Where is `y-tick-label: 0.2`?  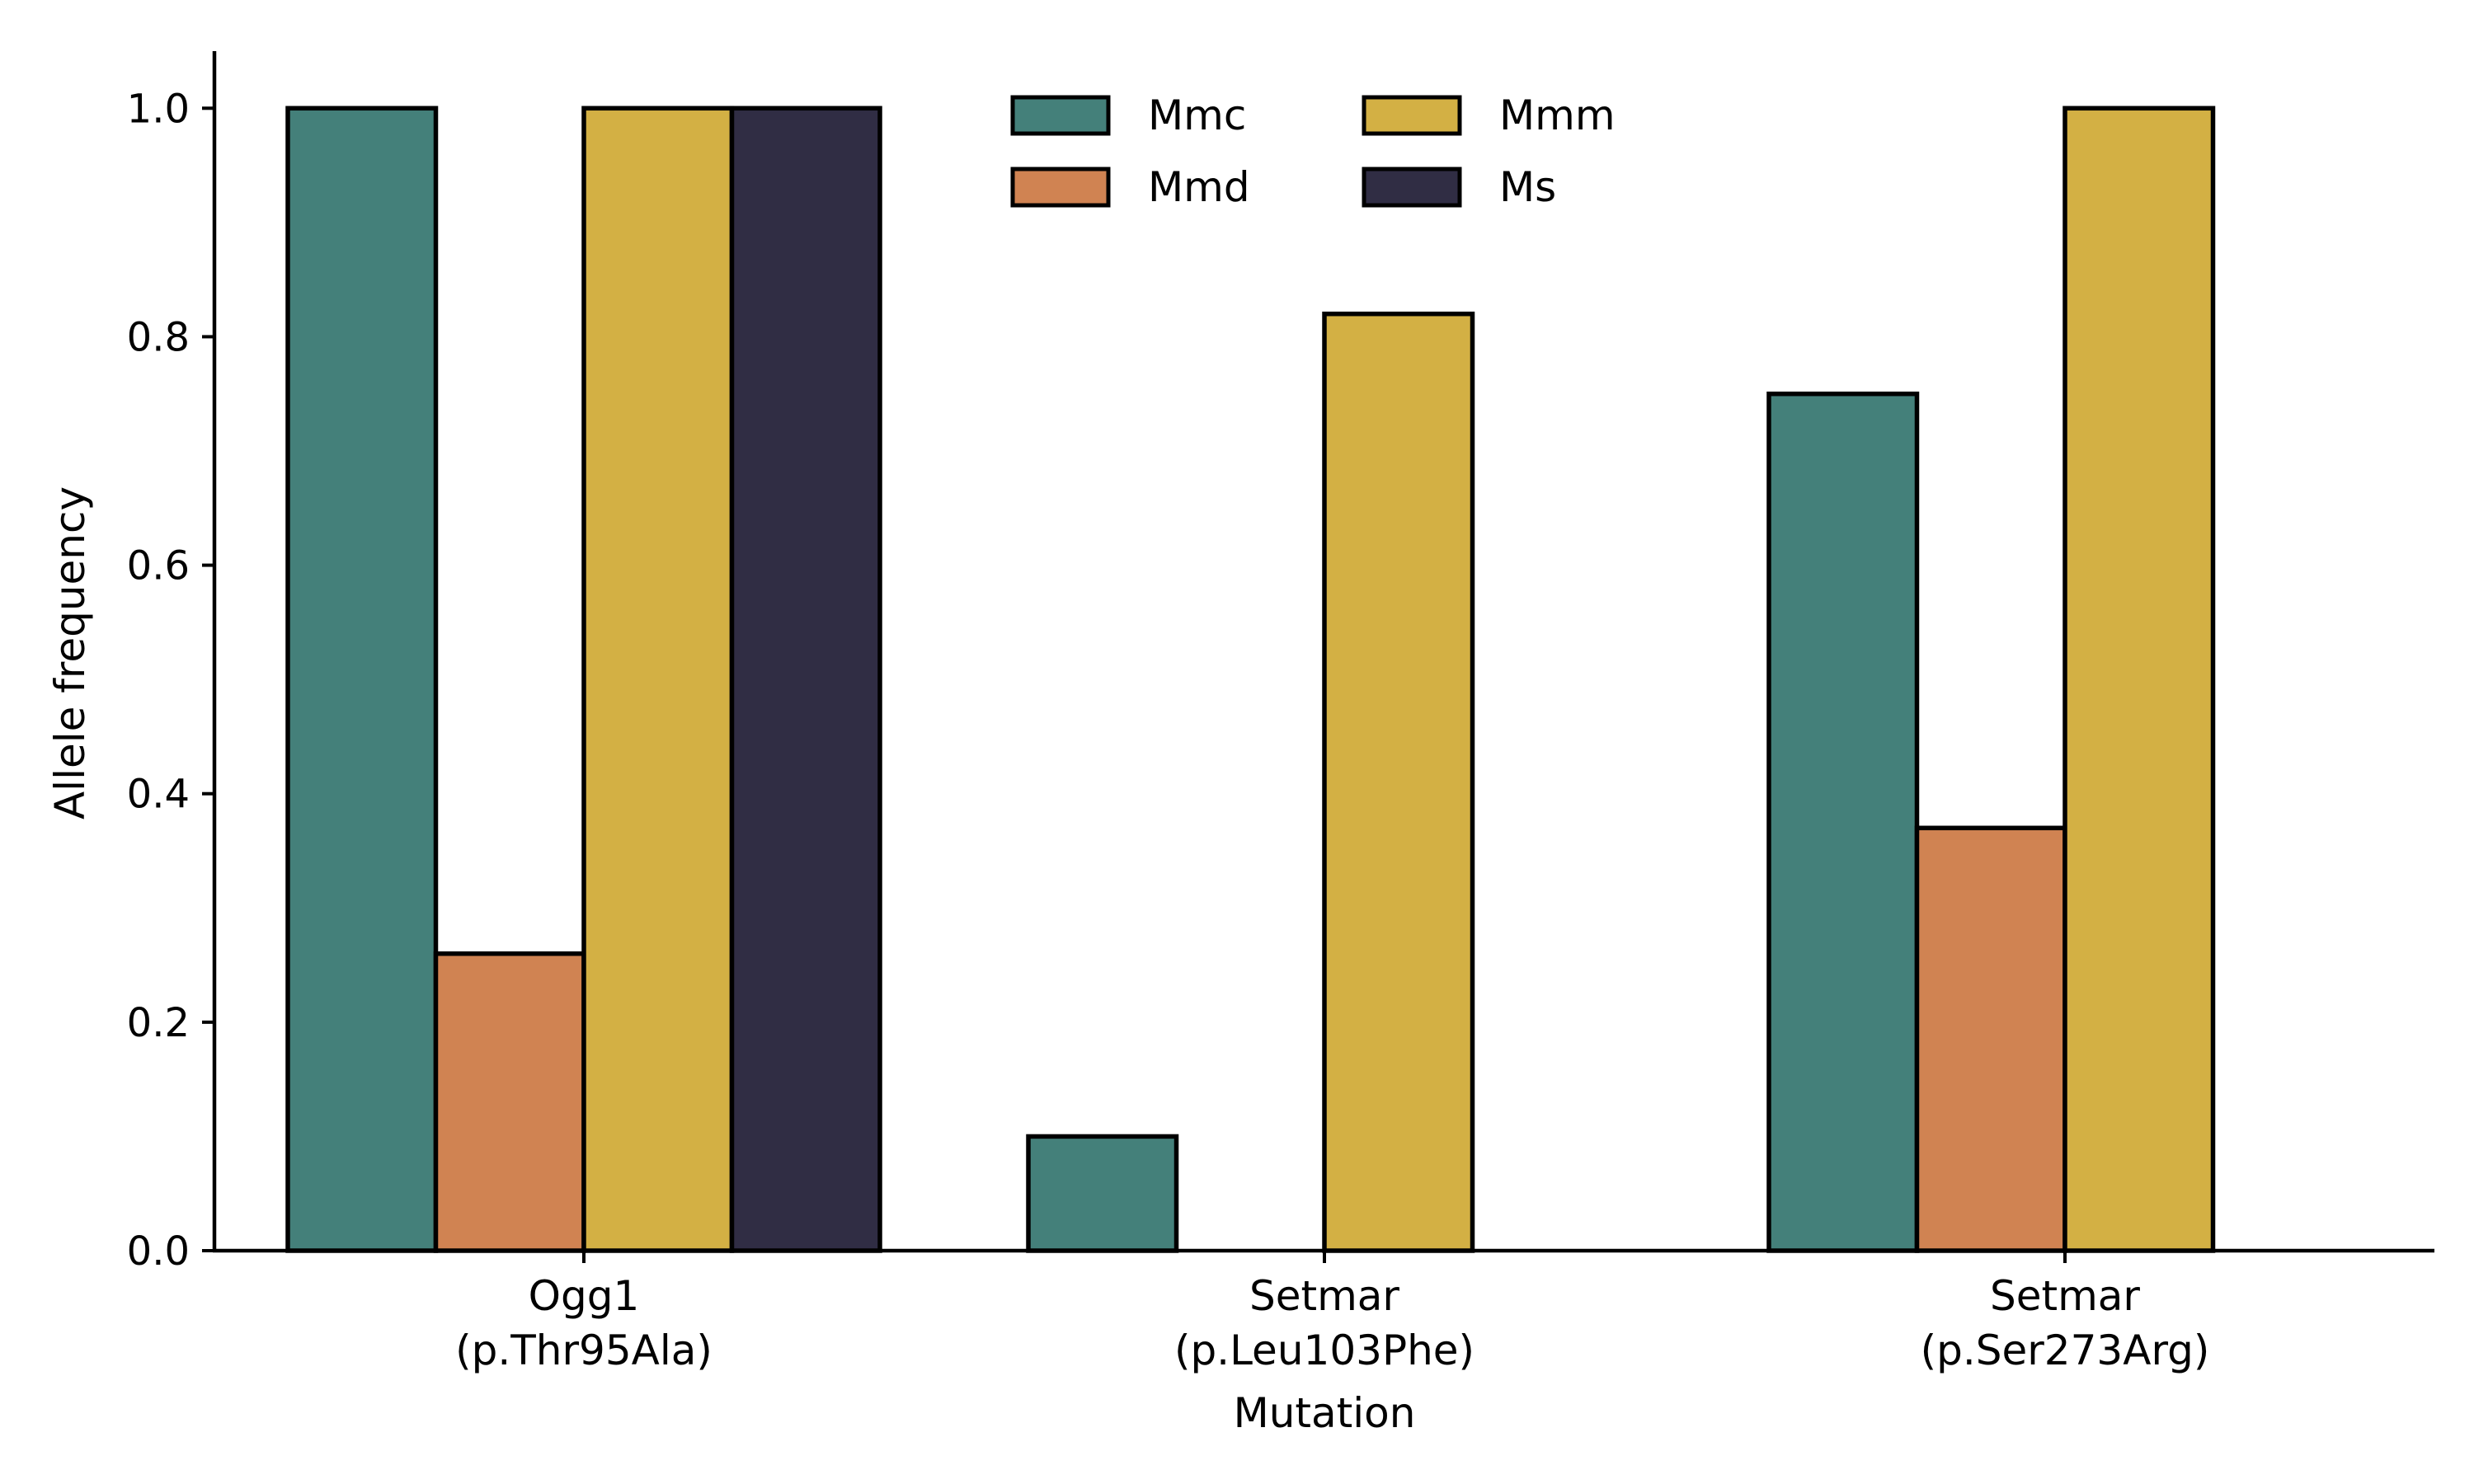
y-tick-label: 0.2 is located at coordinates (158, 1023).